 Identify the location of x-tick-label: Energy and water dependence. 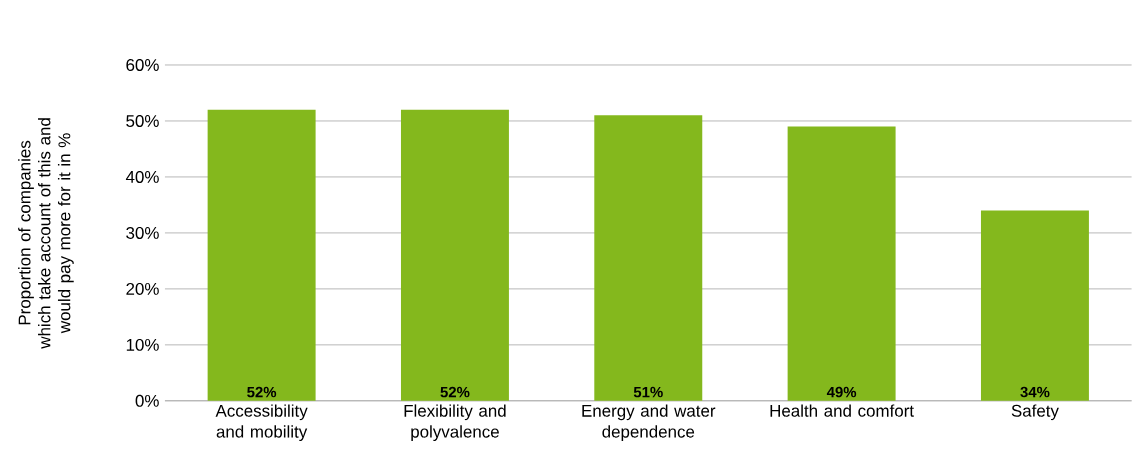
(649, 423).